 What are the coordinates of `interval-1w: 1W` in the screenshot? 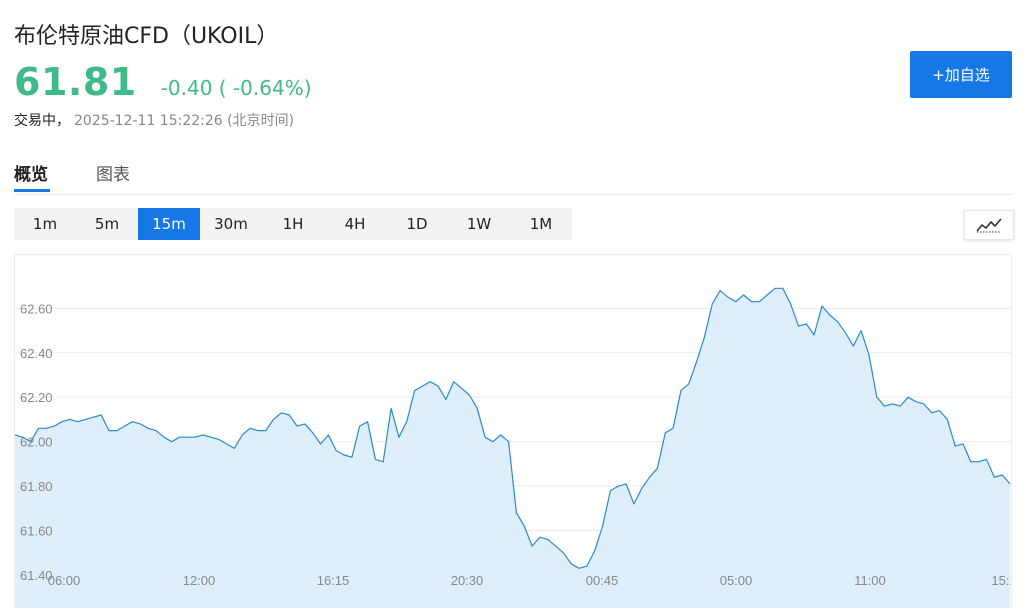 It's located at (479, 224).